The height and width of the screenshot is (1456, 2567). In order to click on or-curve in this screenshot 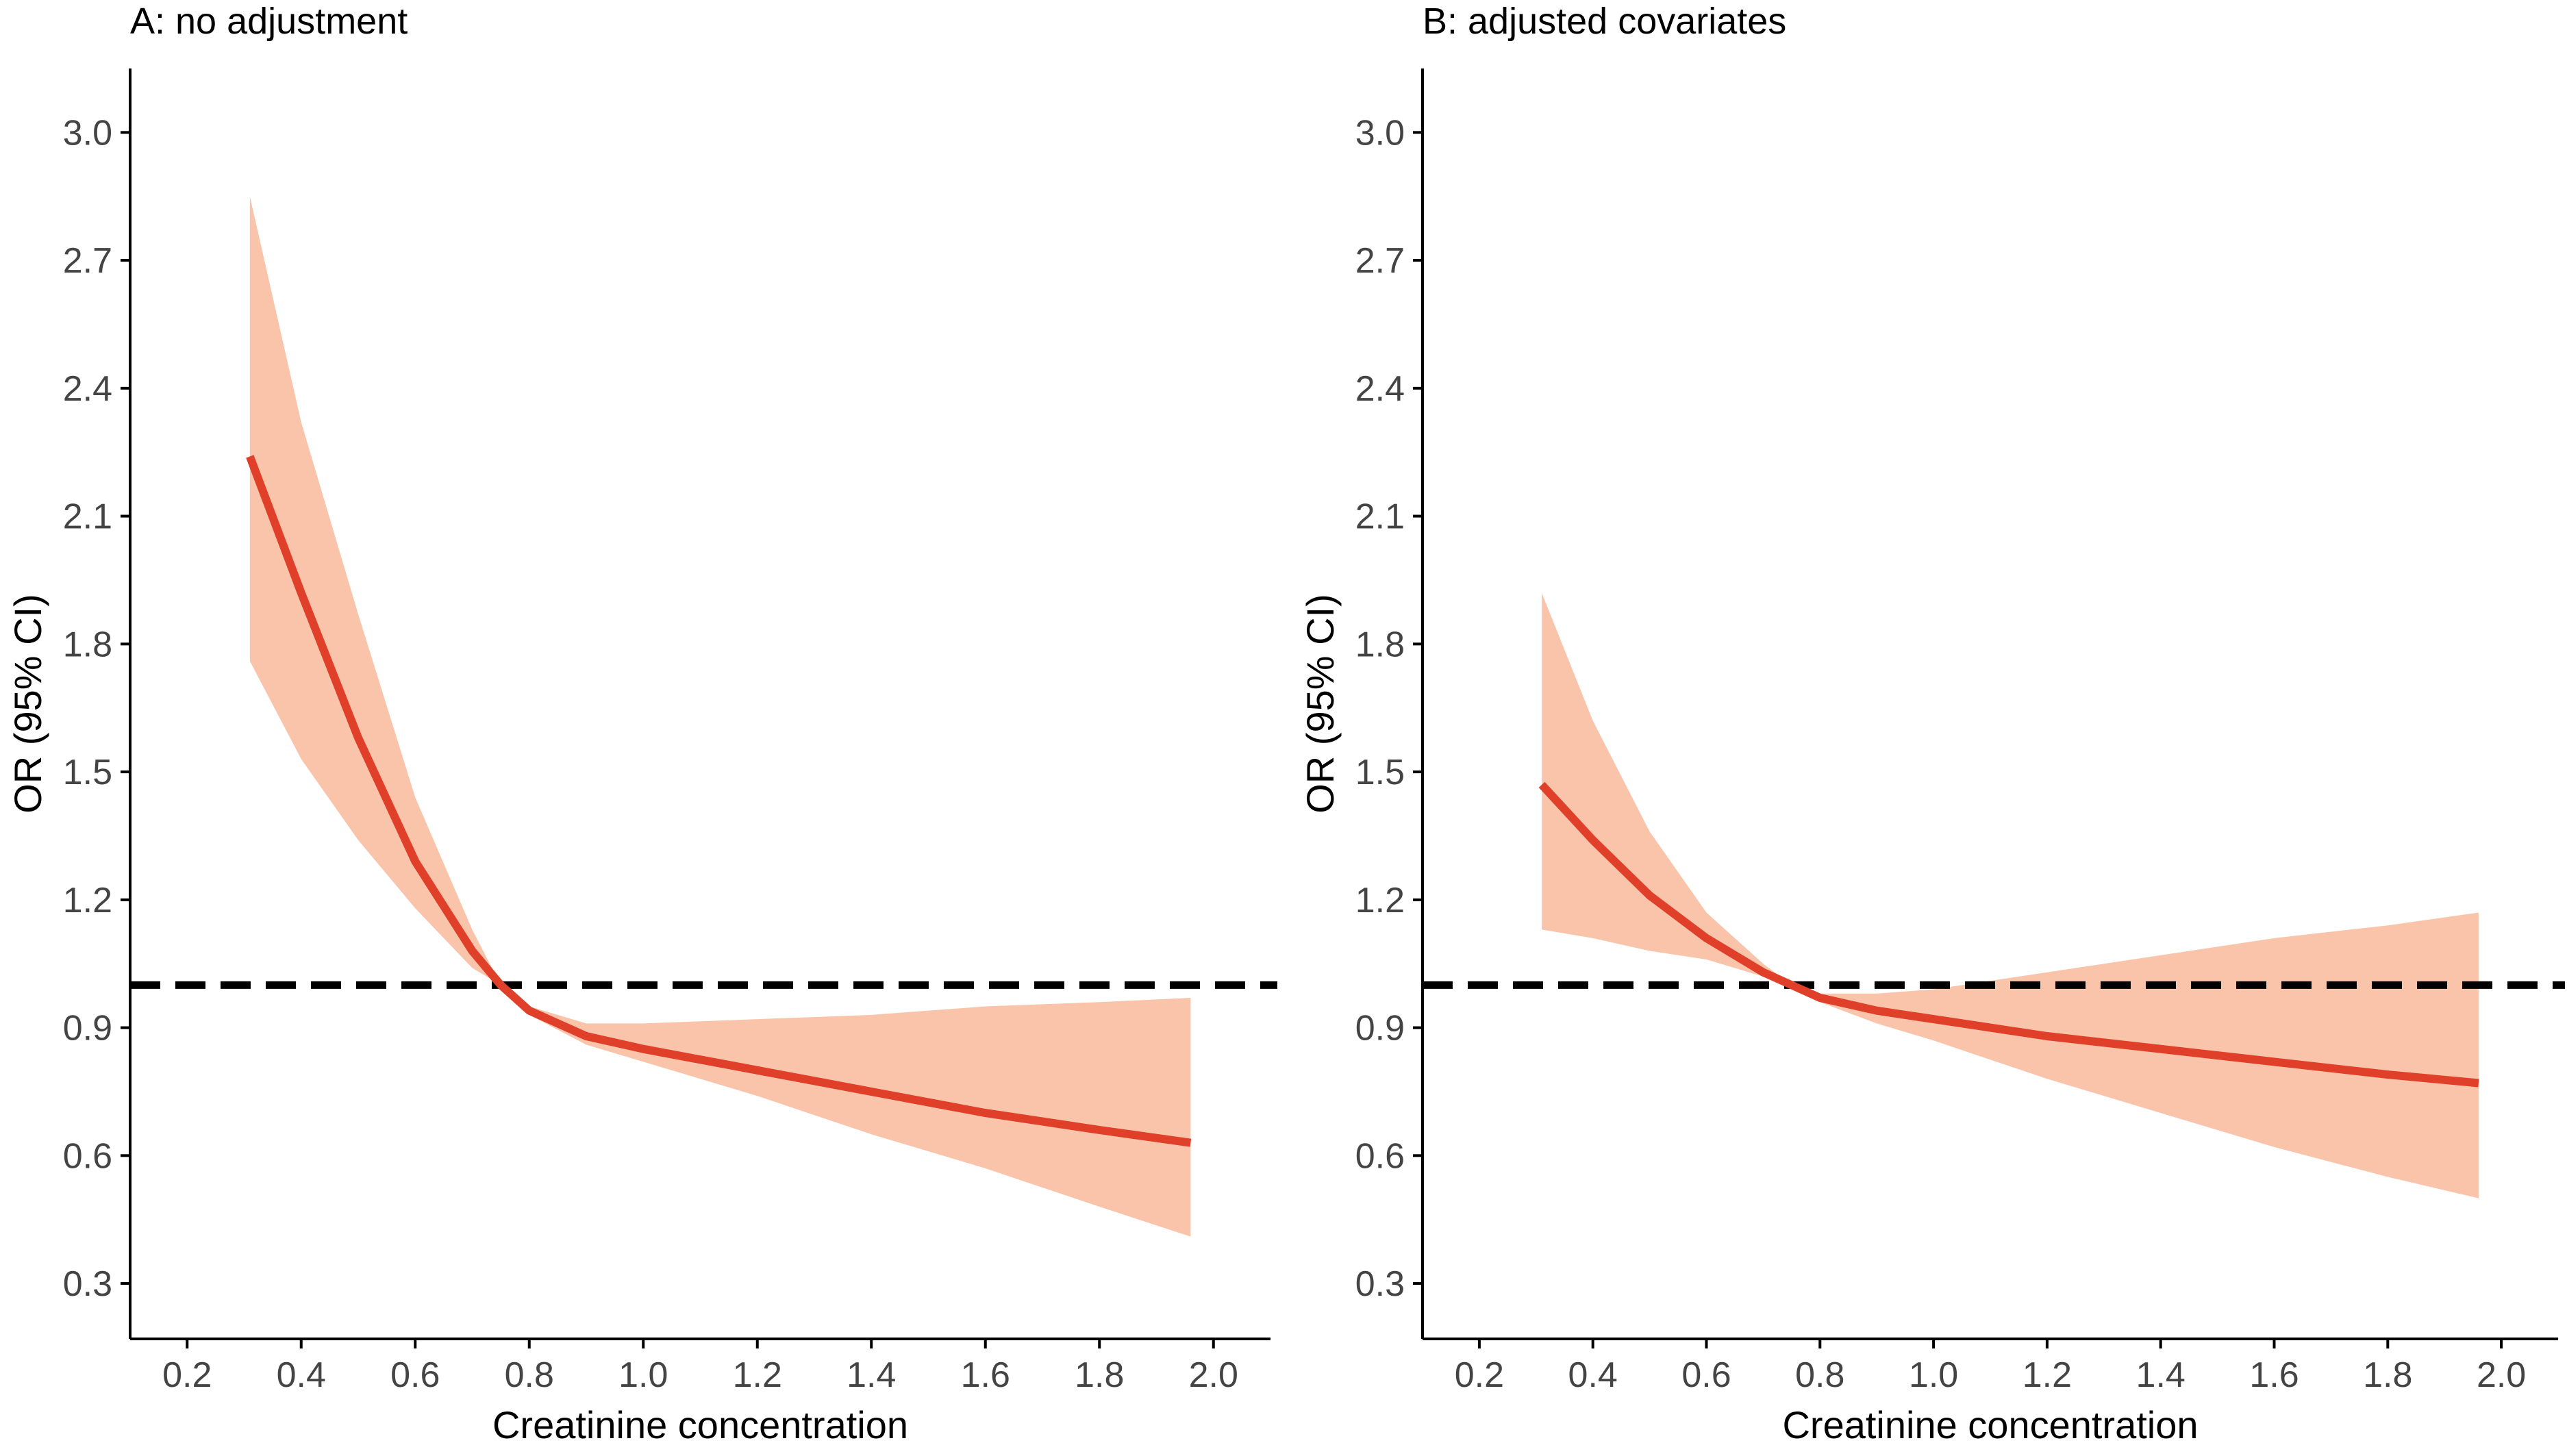, I will do `click(2008, 934)`.